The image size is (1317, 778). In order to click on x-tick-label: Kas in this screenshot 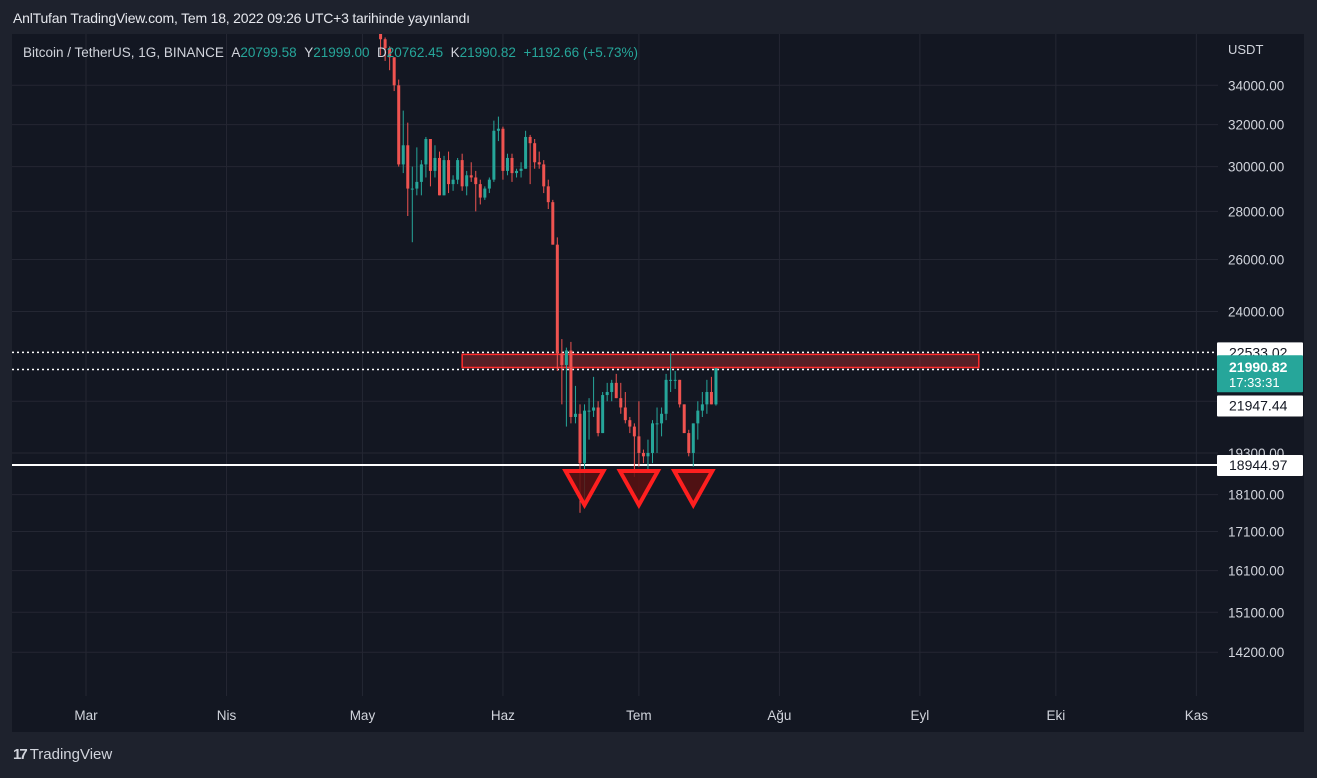, I will do `click(1197, 715)`.